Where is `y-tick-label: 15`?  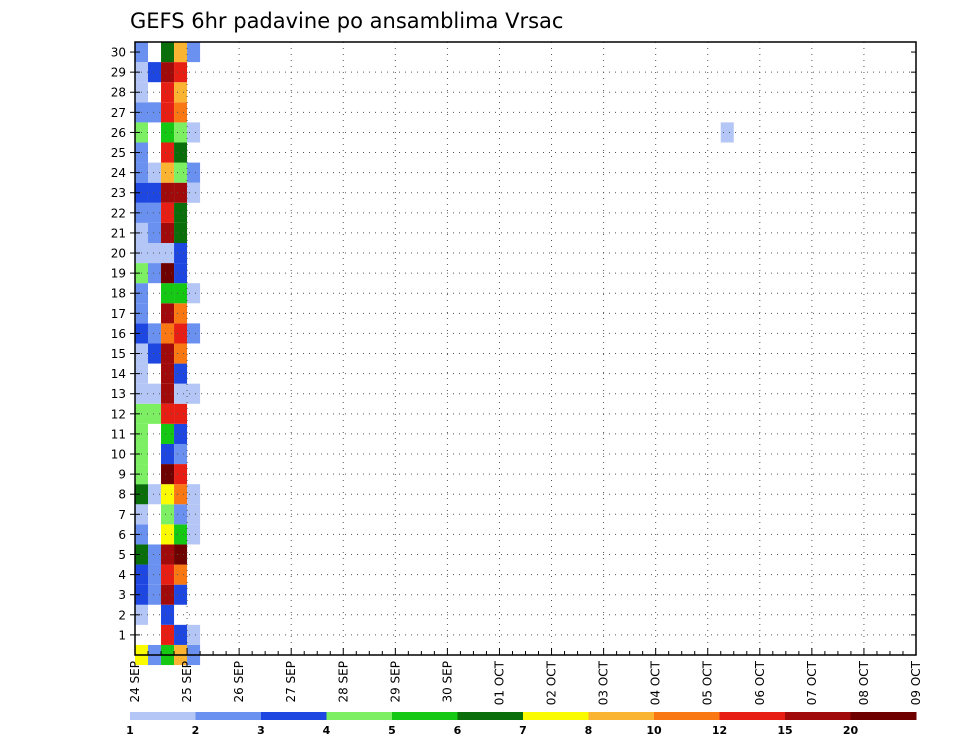 y-tick-label: 15 is located at coordinates (118, 354).